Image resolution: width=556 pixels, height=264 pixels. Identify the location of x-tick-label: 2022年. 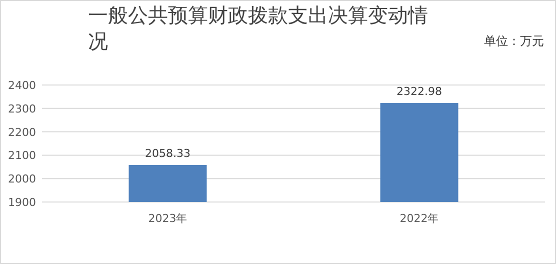
(419, 218).